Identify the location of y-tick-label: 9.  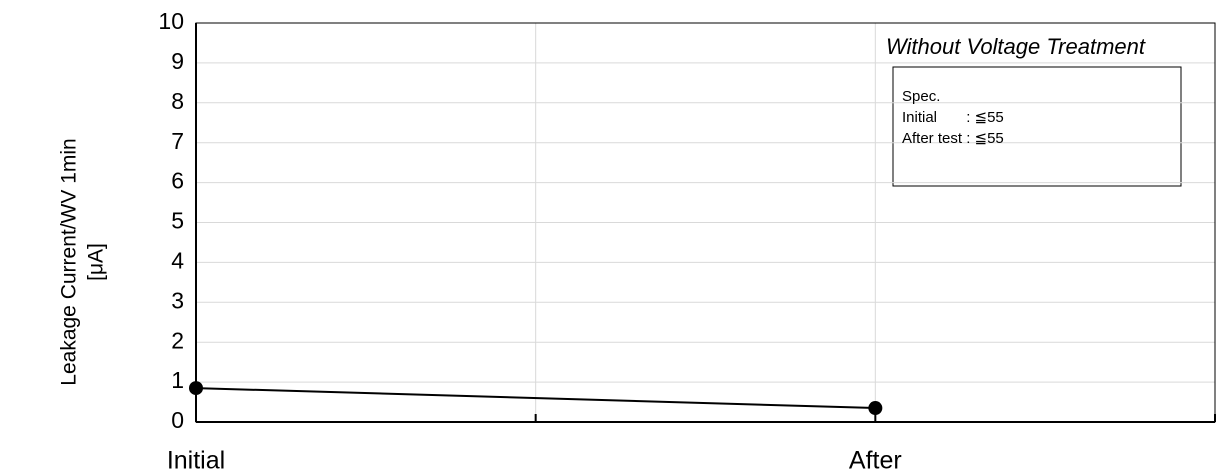
(177, 61).